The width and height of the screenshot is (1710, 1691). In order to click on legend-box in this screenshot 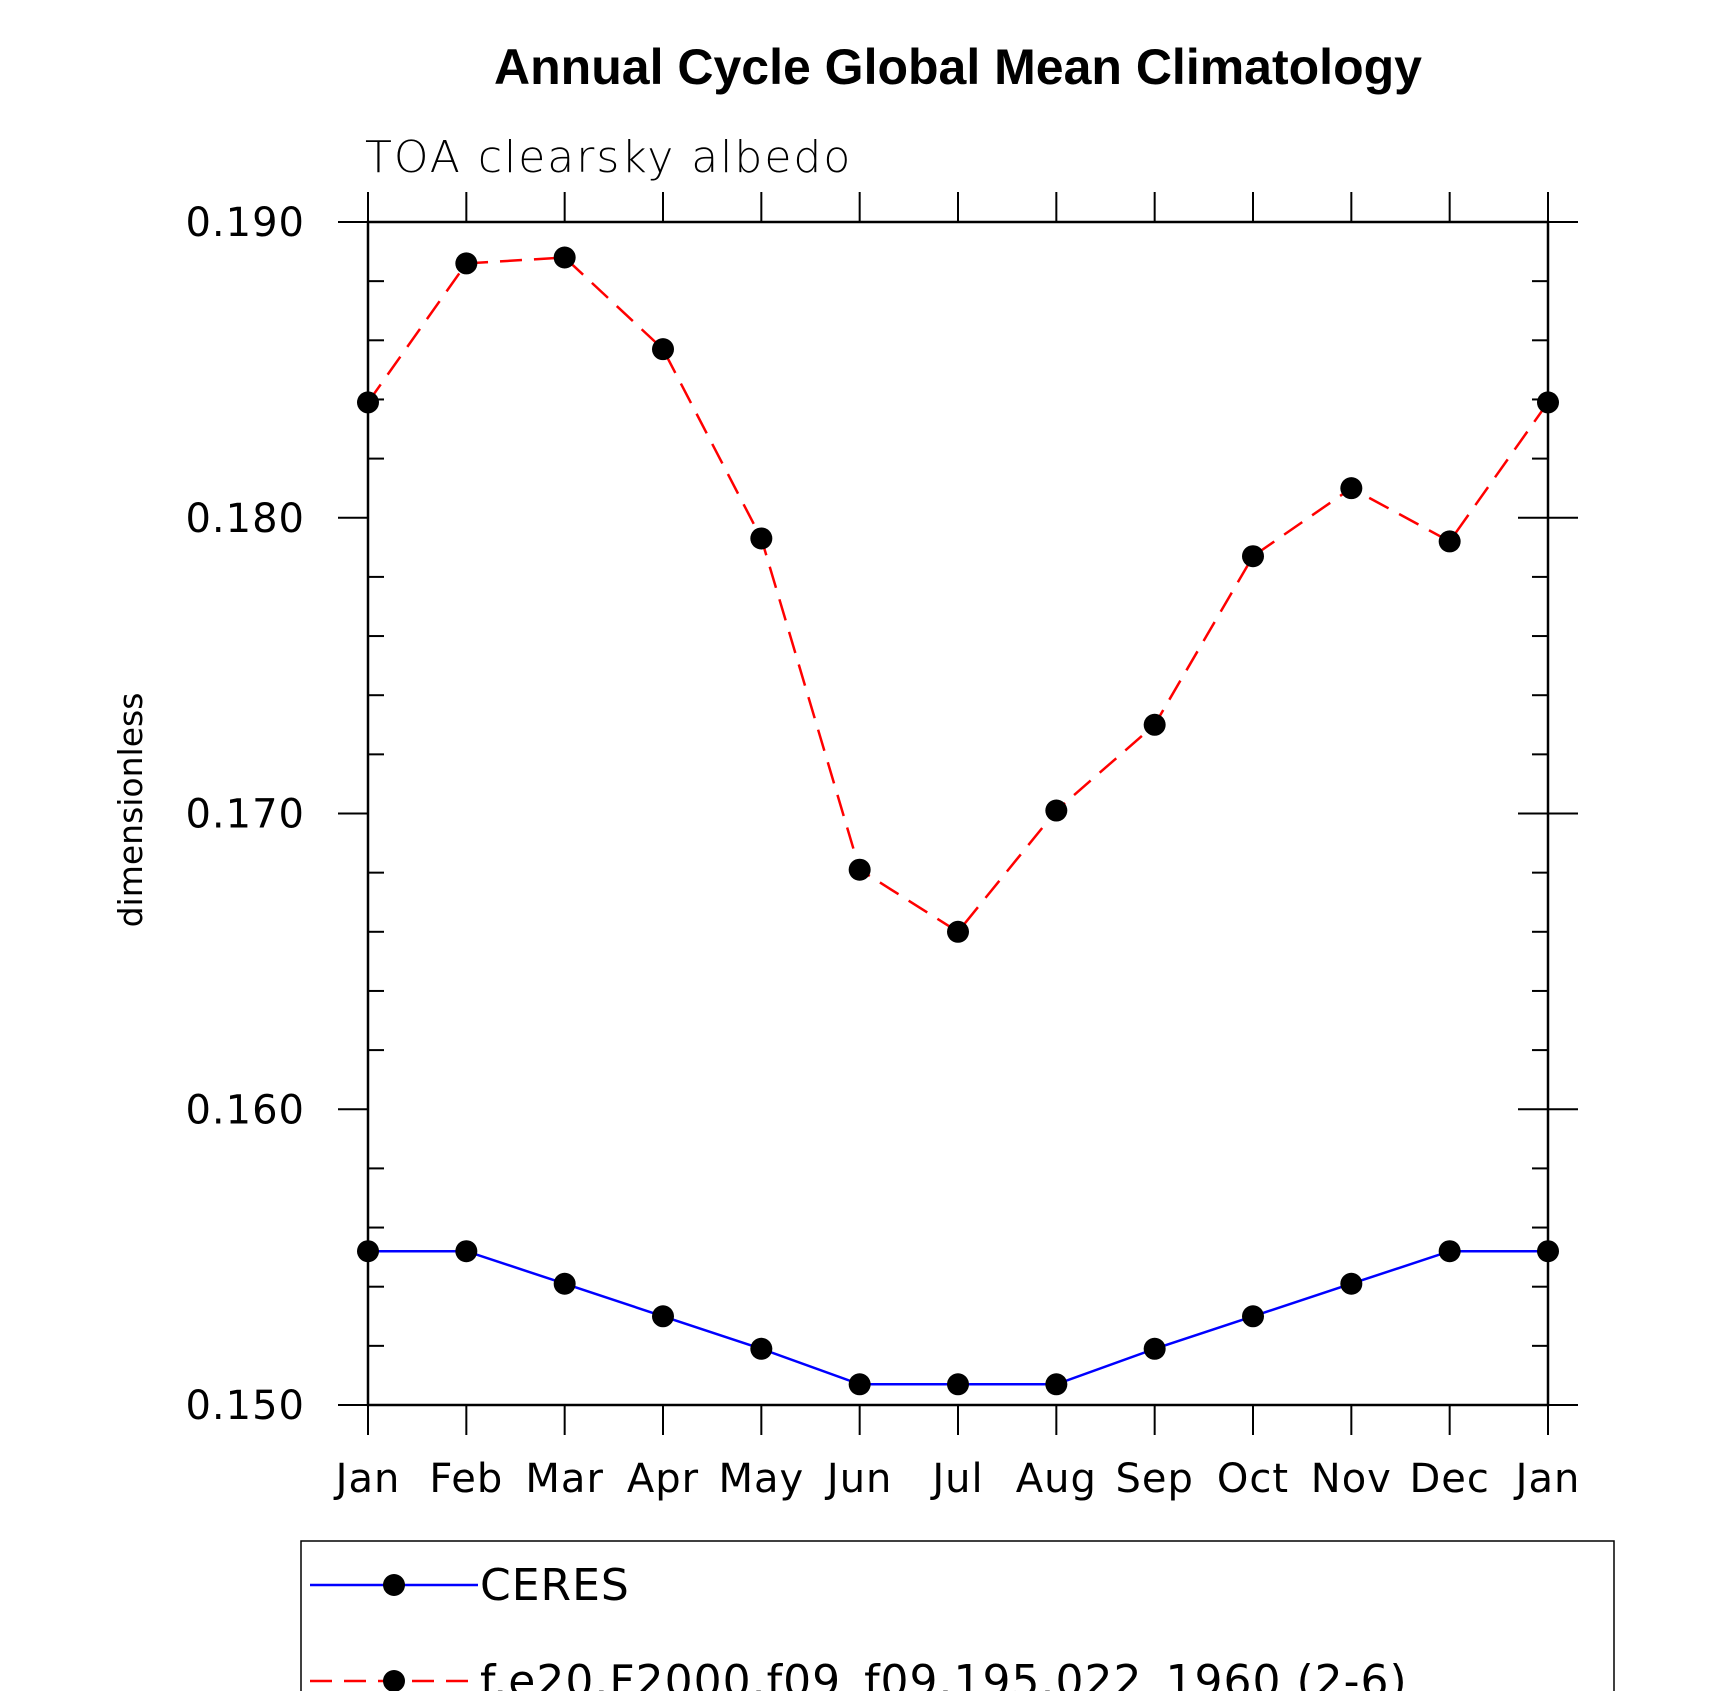, I will do `click(957, 1615)`.